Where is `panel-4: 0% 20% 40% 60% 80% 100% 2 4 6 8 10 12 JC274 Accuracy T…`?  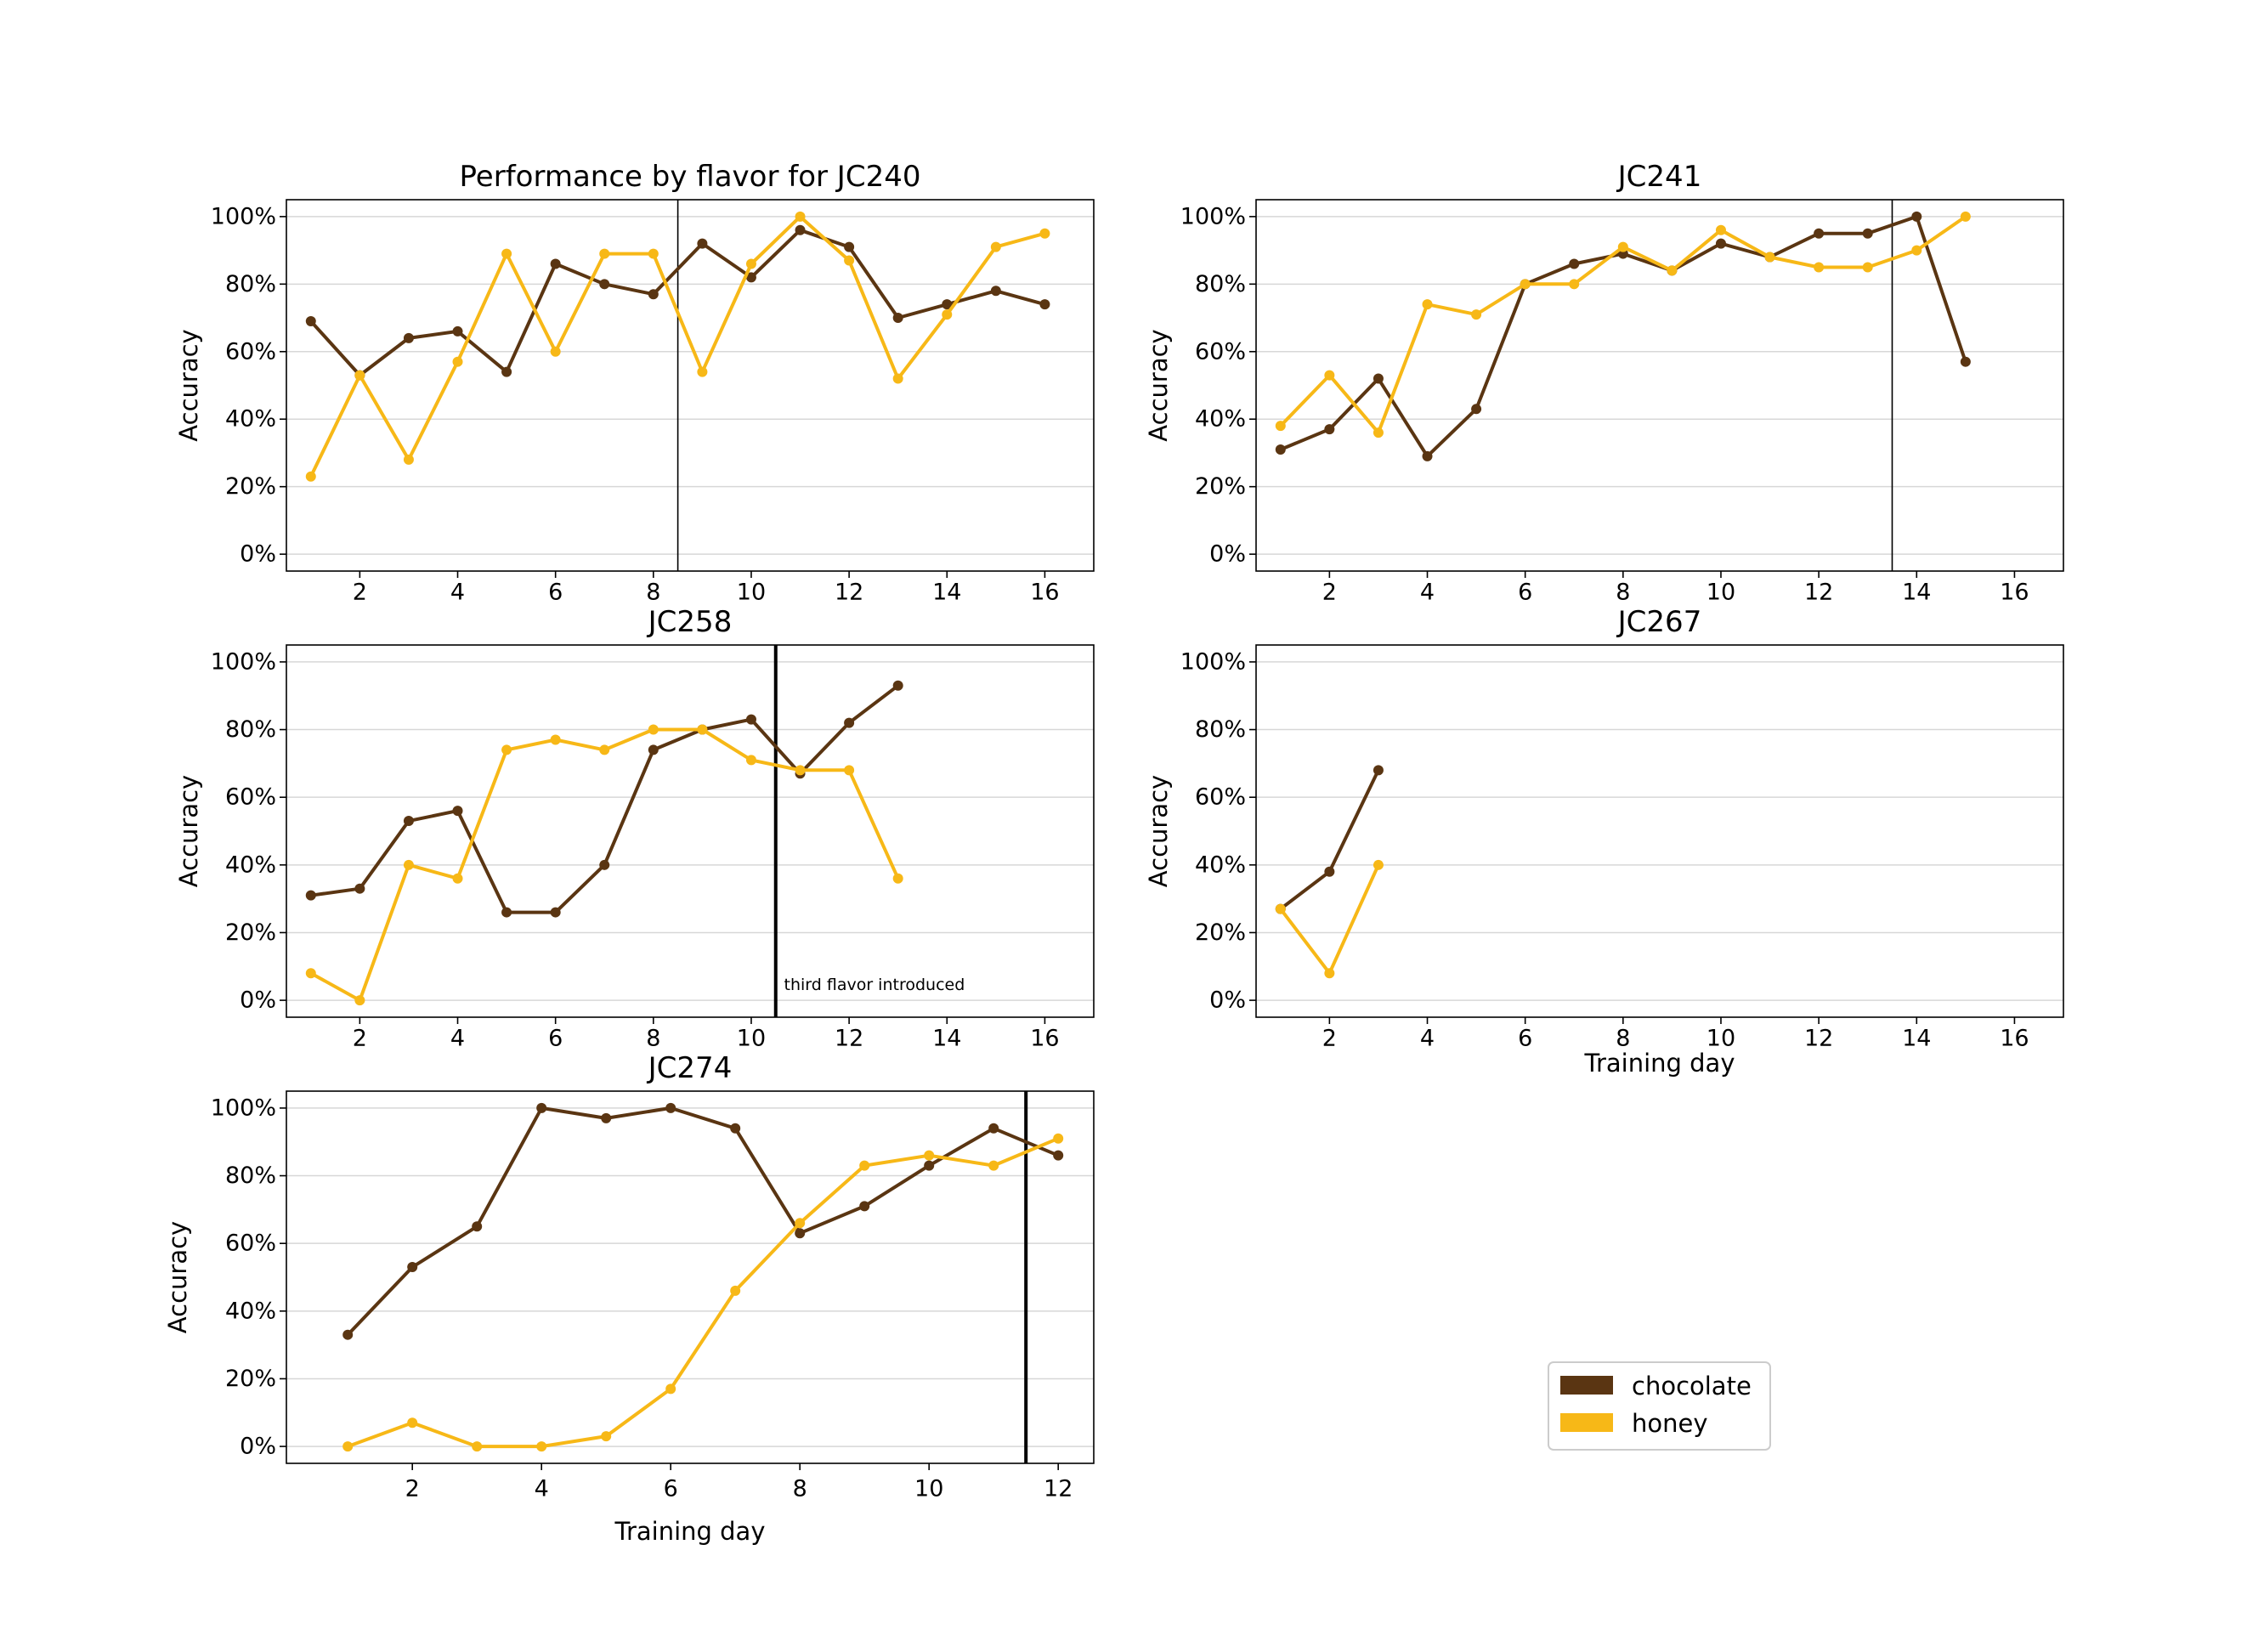
panel-4: 0% 20% 40% 60% 80% 100% 2 4 6 8 10 12 JC274 Accuracy T… is located at coordinates (629, 1298).